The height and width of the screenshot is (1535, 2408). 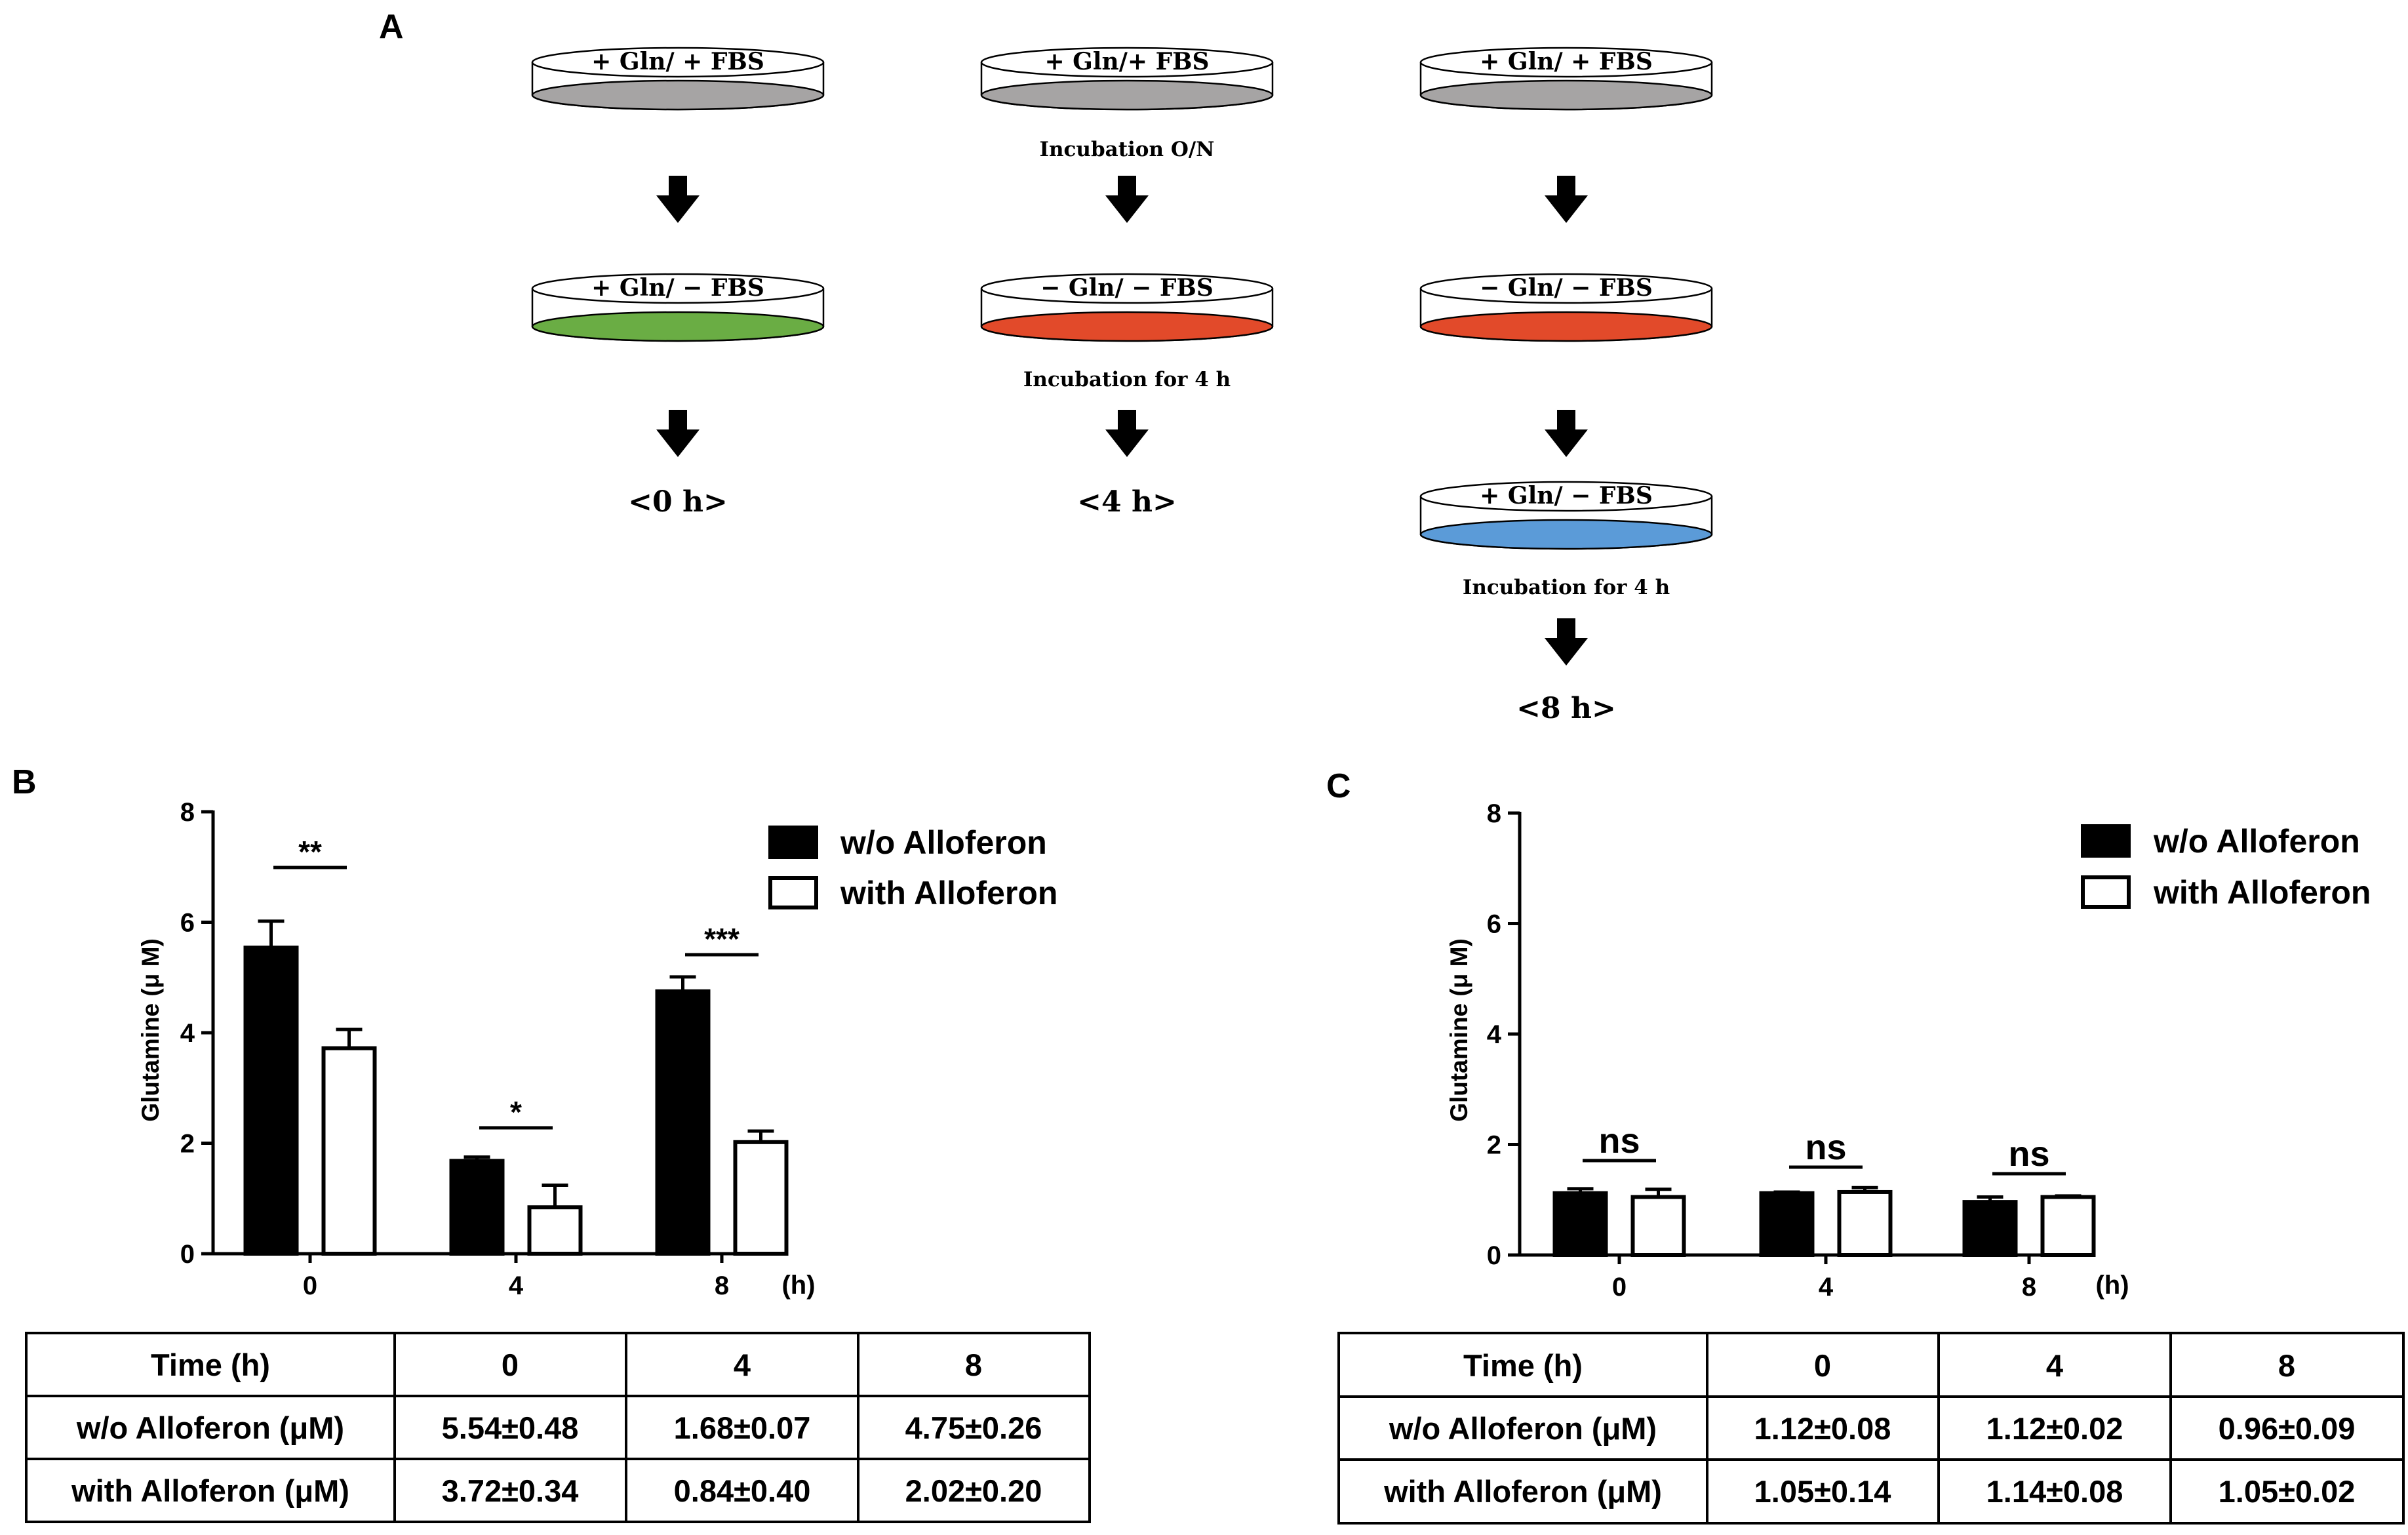 What do you see at coordinates (742, 1427) in the screenshot?
I see `table-cell: 1.68±0.07` at bounding box center [742, 1427].